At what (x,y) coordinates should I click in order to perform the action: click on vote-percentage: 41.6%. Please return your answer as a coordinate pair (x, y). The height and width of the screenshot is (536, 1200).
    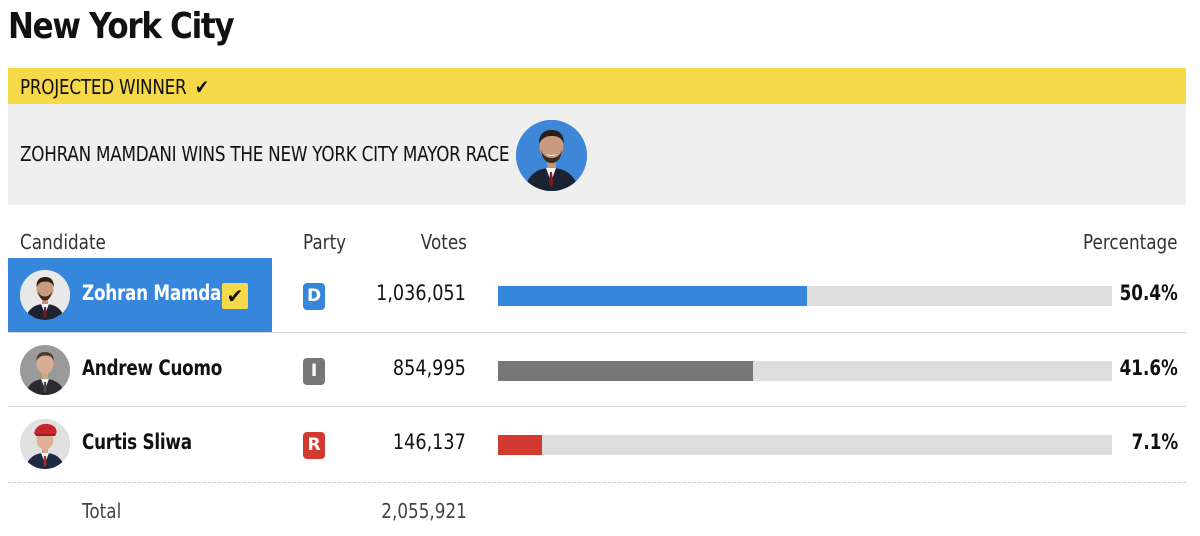
    Looking at the image, I should click on (1148, 368).